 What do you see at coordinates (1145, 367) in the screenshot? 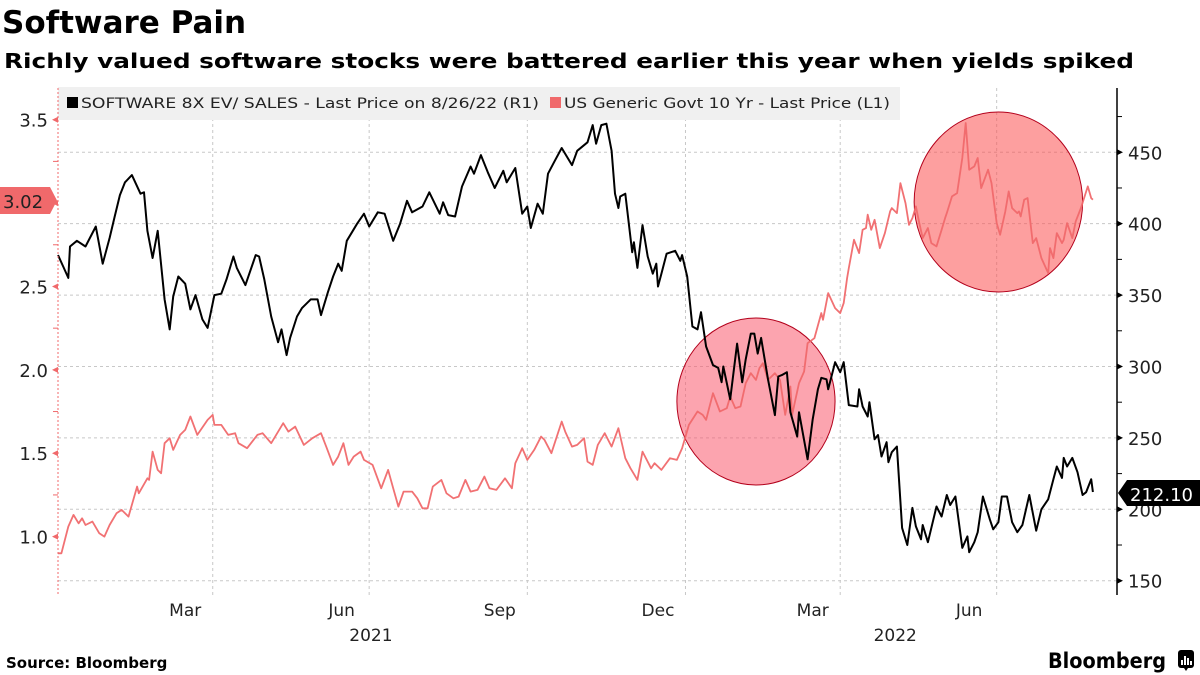
I see `right-axis-tick-label: 300` at bounding box center [1145, 367].